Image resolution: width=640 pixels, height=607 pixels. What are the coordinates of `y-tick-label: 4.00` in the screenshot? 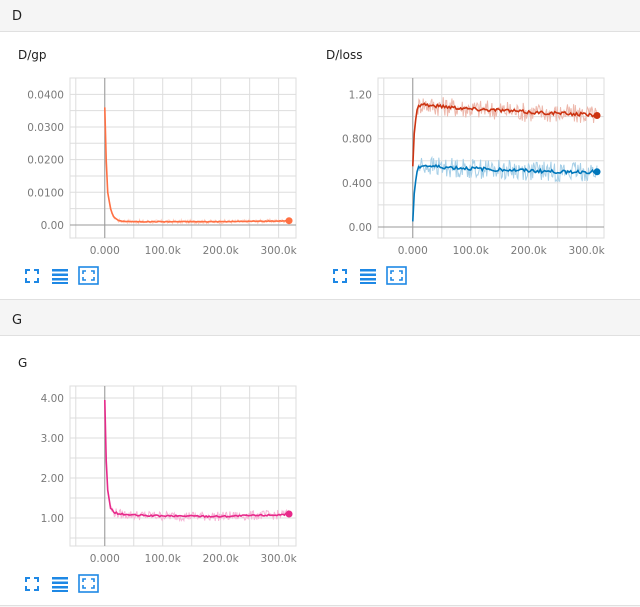 It's located at (52, 399).